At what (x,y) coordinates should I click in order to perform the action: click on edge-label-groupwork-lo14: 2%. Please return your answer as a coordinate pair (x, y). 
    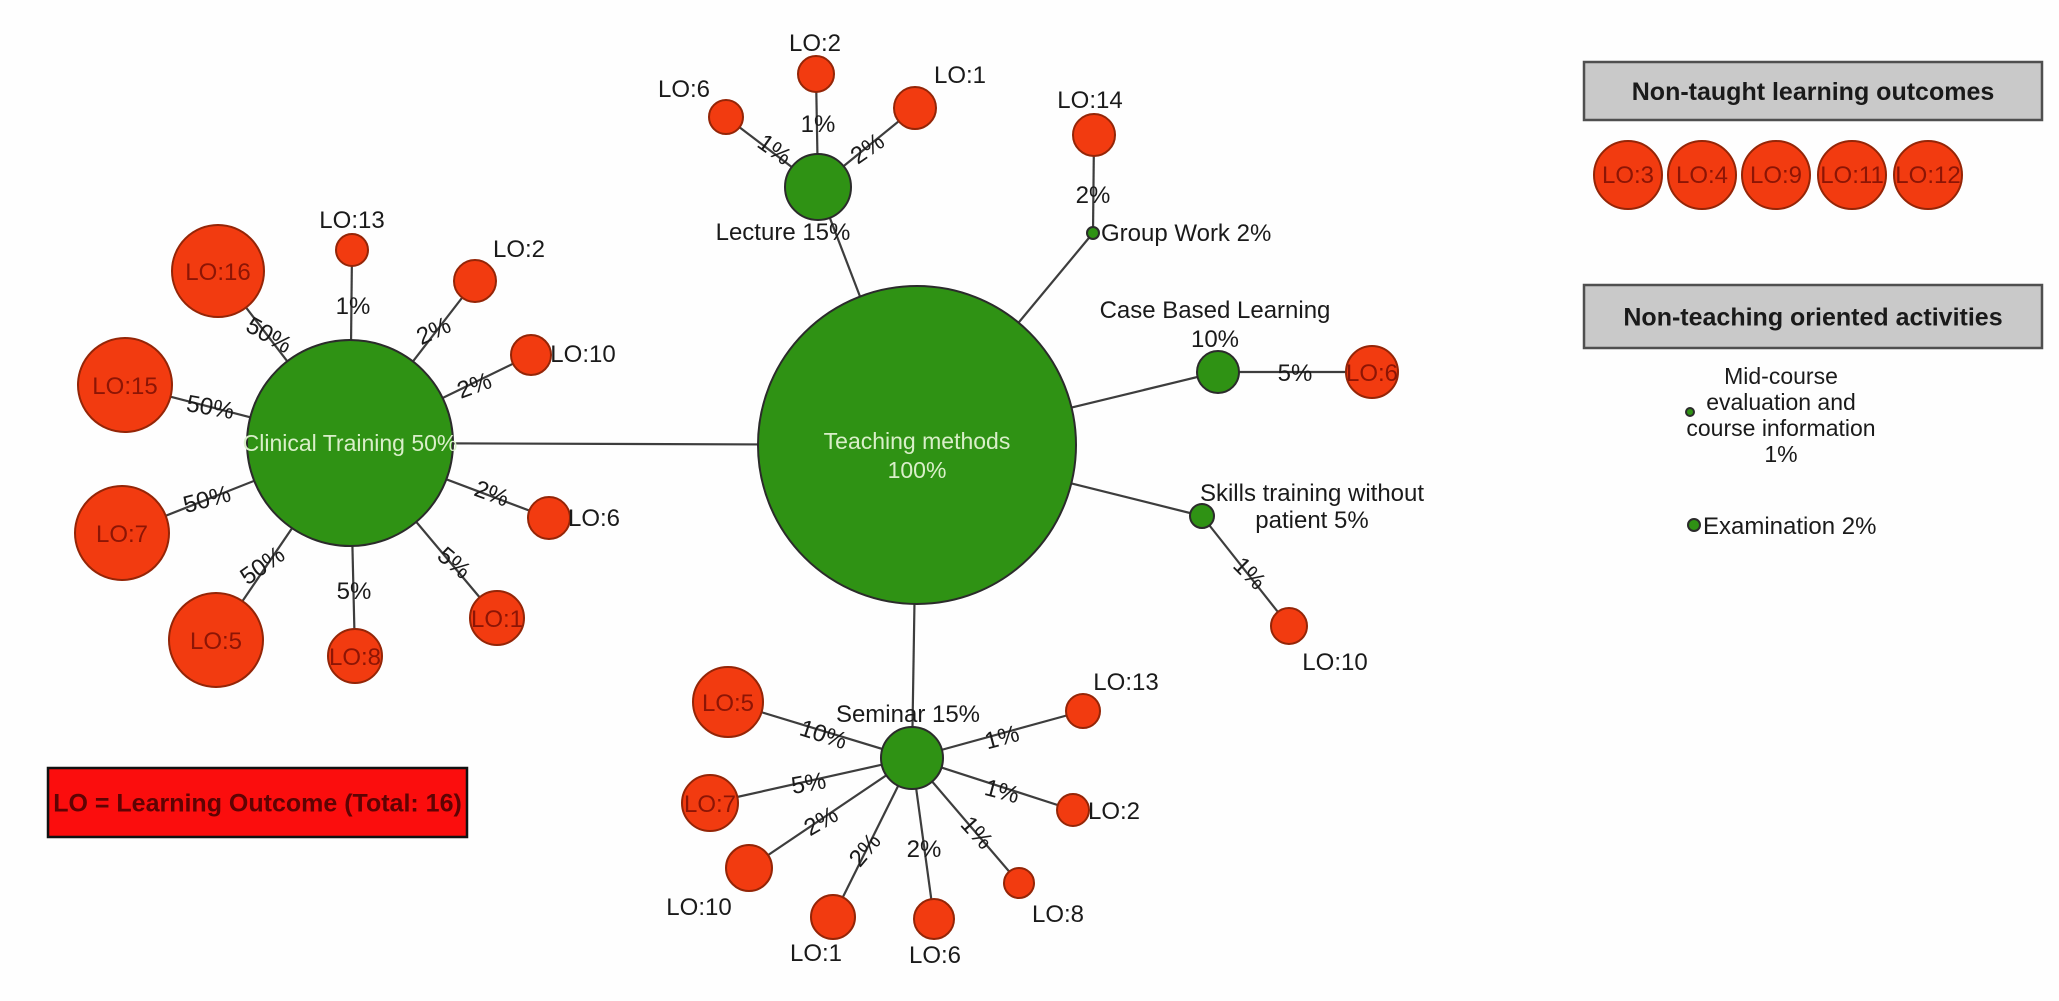
    Looking at the image, I should click on (1093, 195).